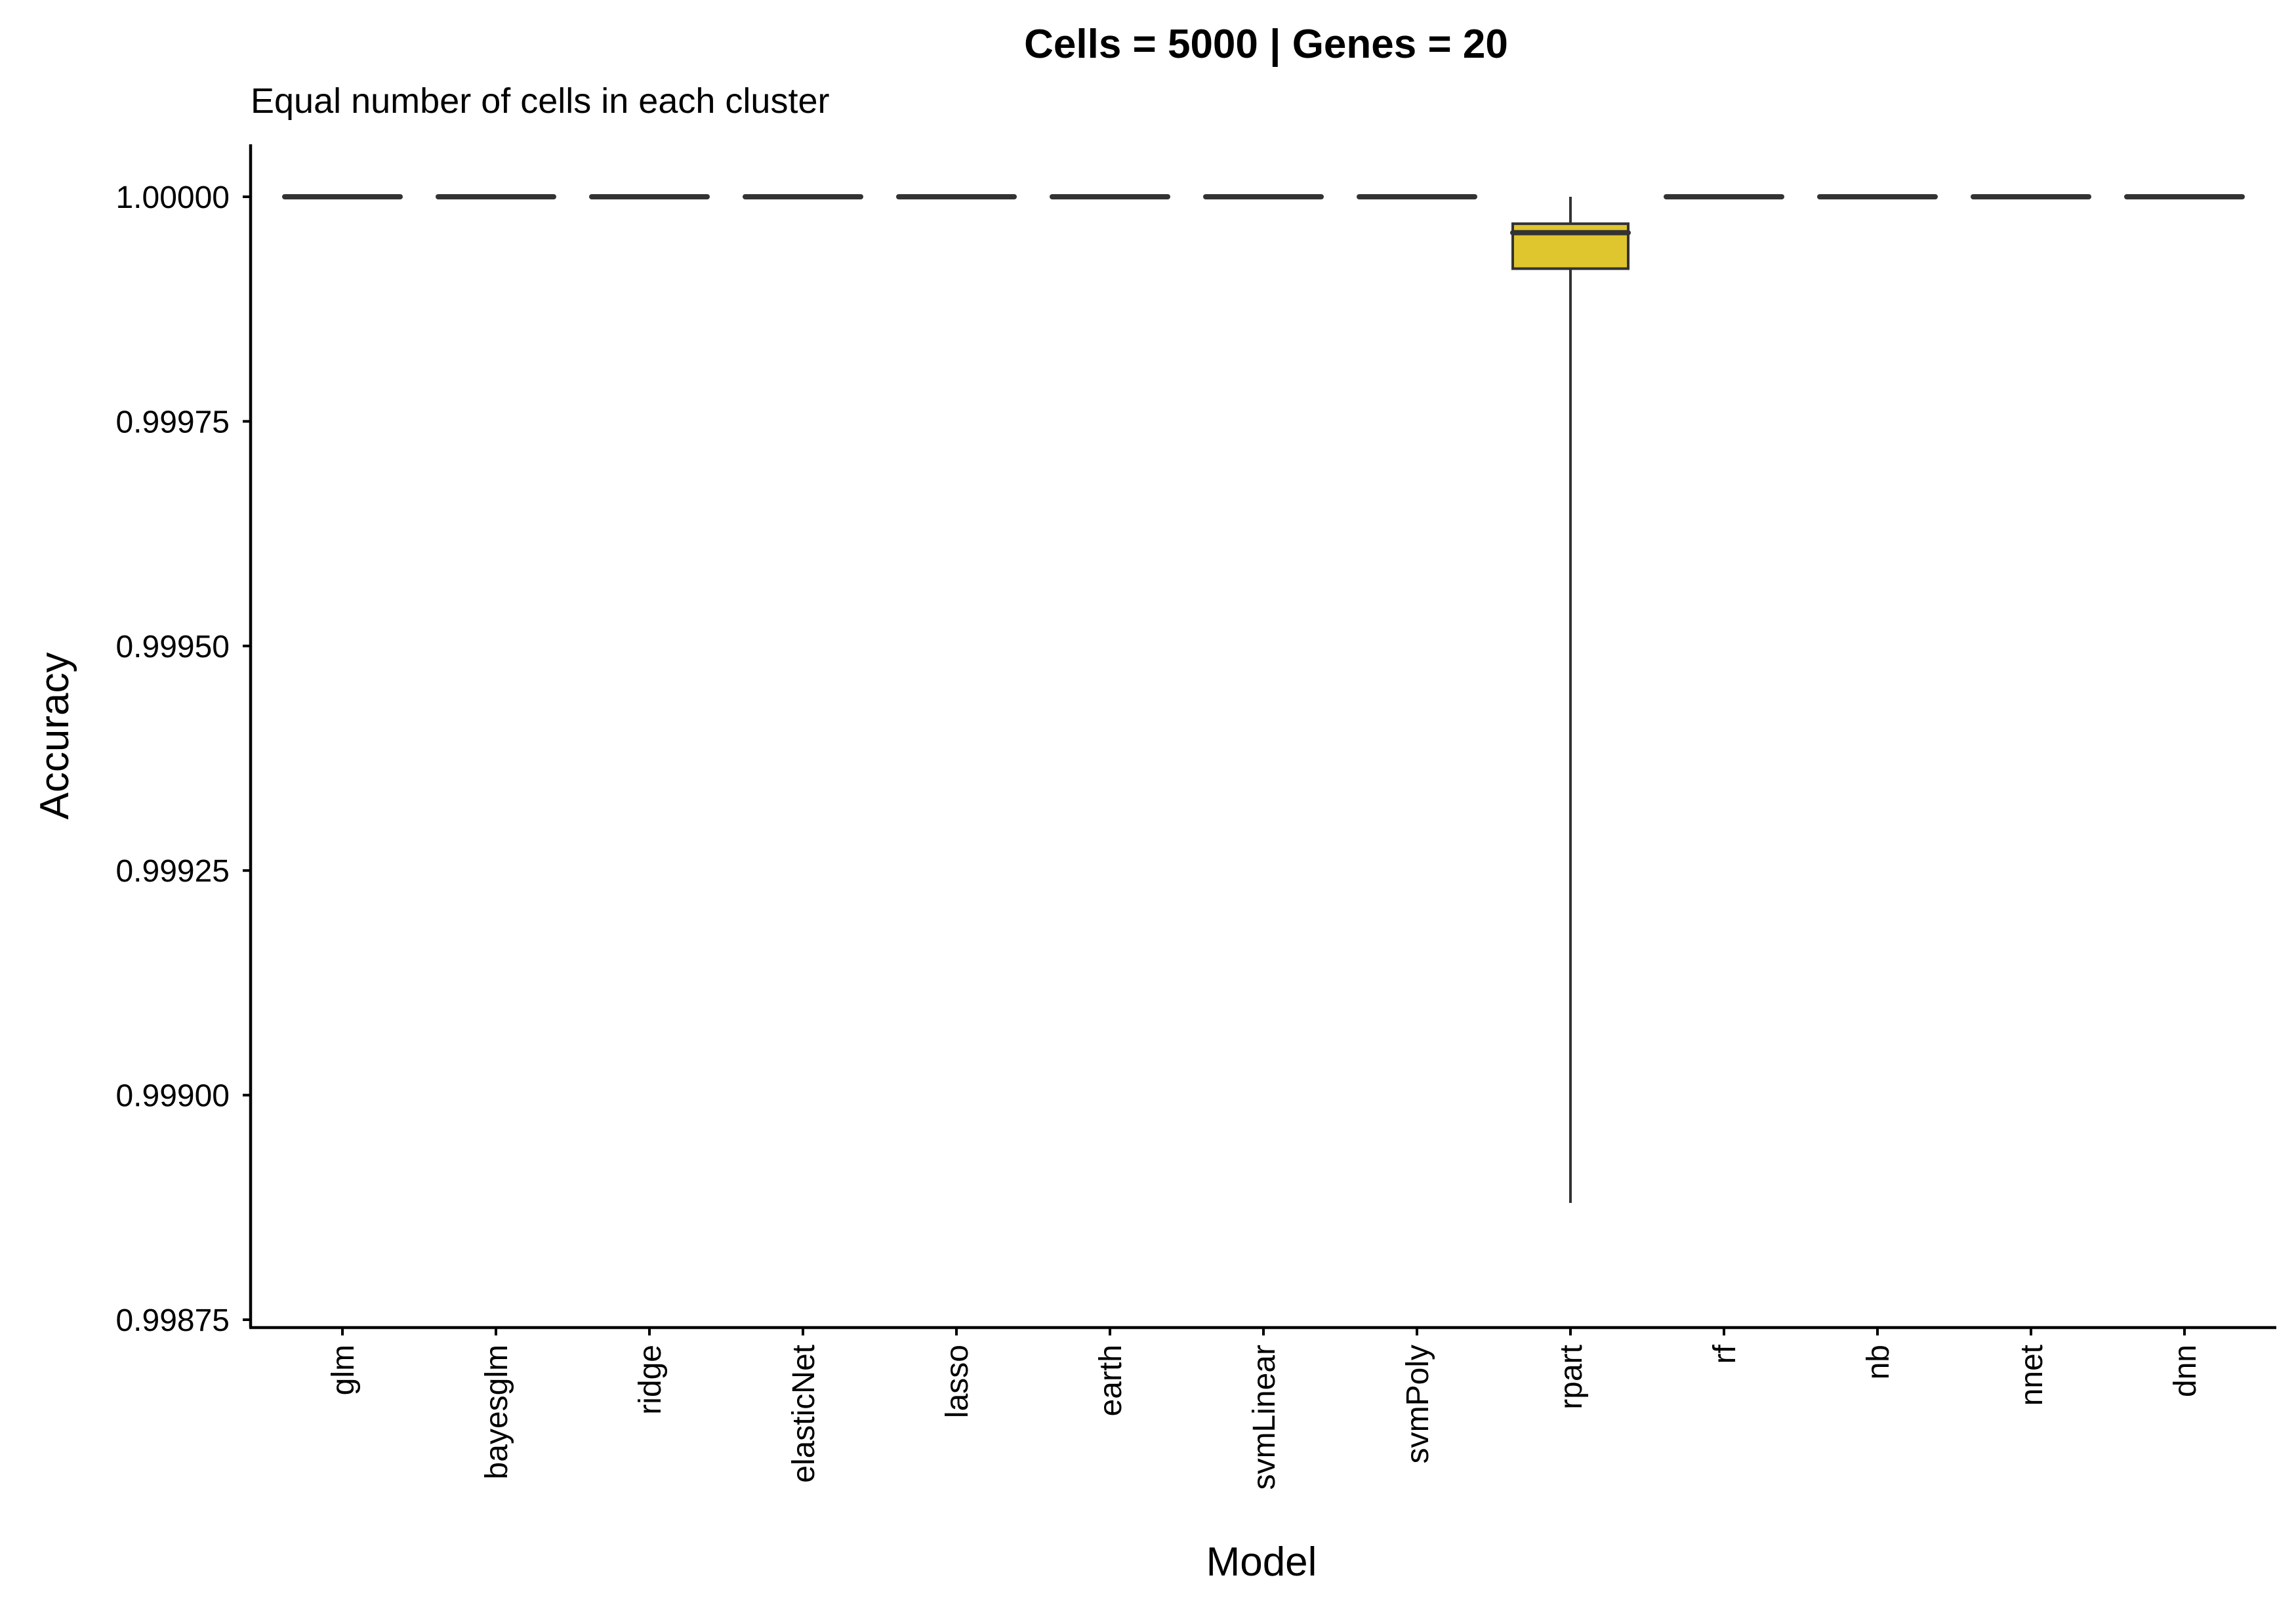 This screenshot has width=2296, height=1607. Describe the element at coordinates (172, 1096) in the screenshot. I see `y-tick-label: 0.99900` at that location.